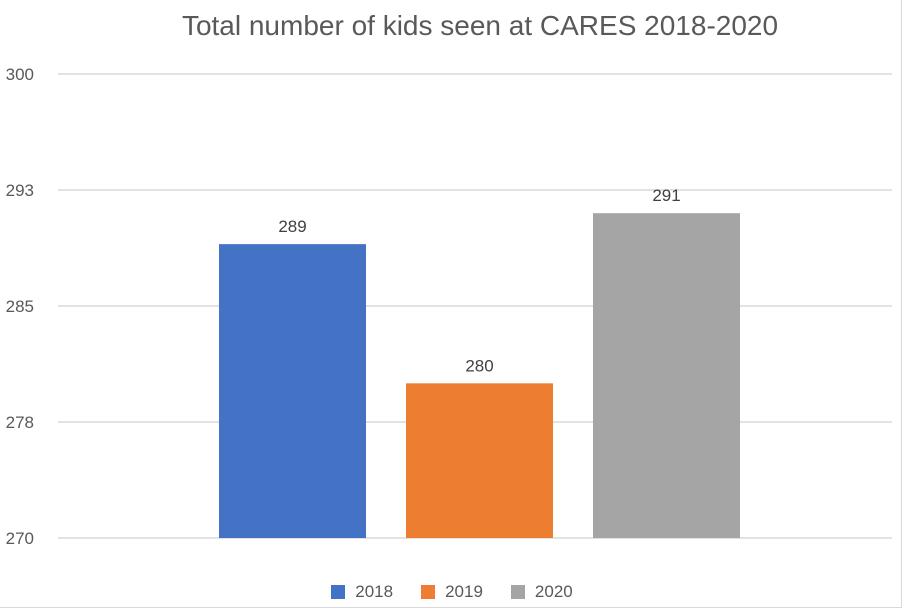 The image size is (904, 610). I want to click on bar-2020, so click(666, 375).